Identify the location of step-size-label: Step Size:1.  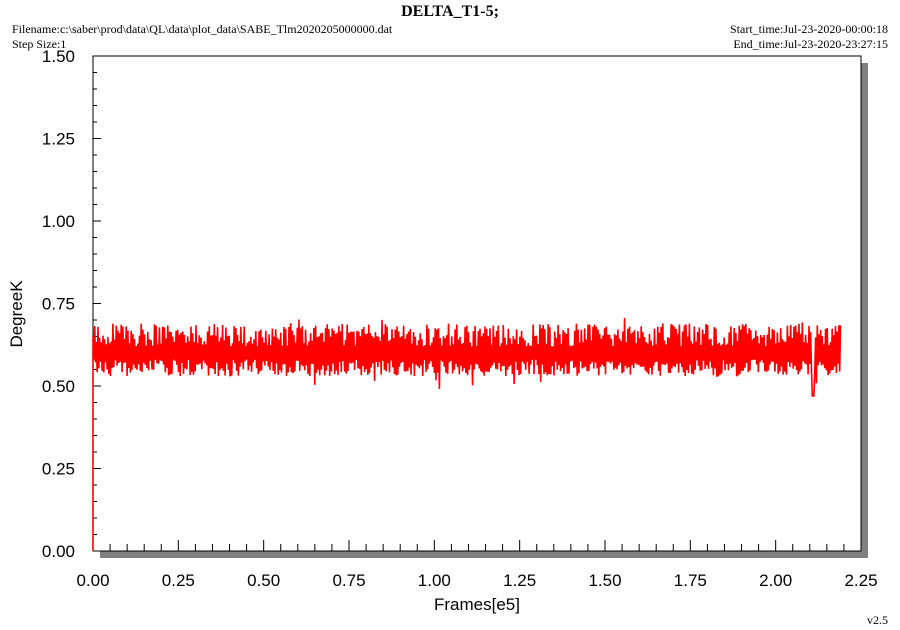
(39, 44).